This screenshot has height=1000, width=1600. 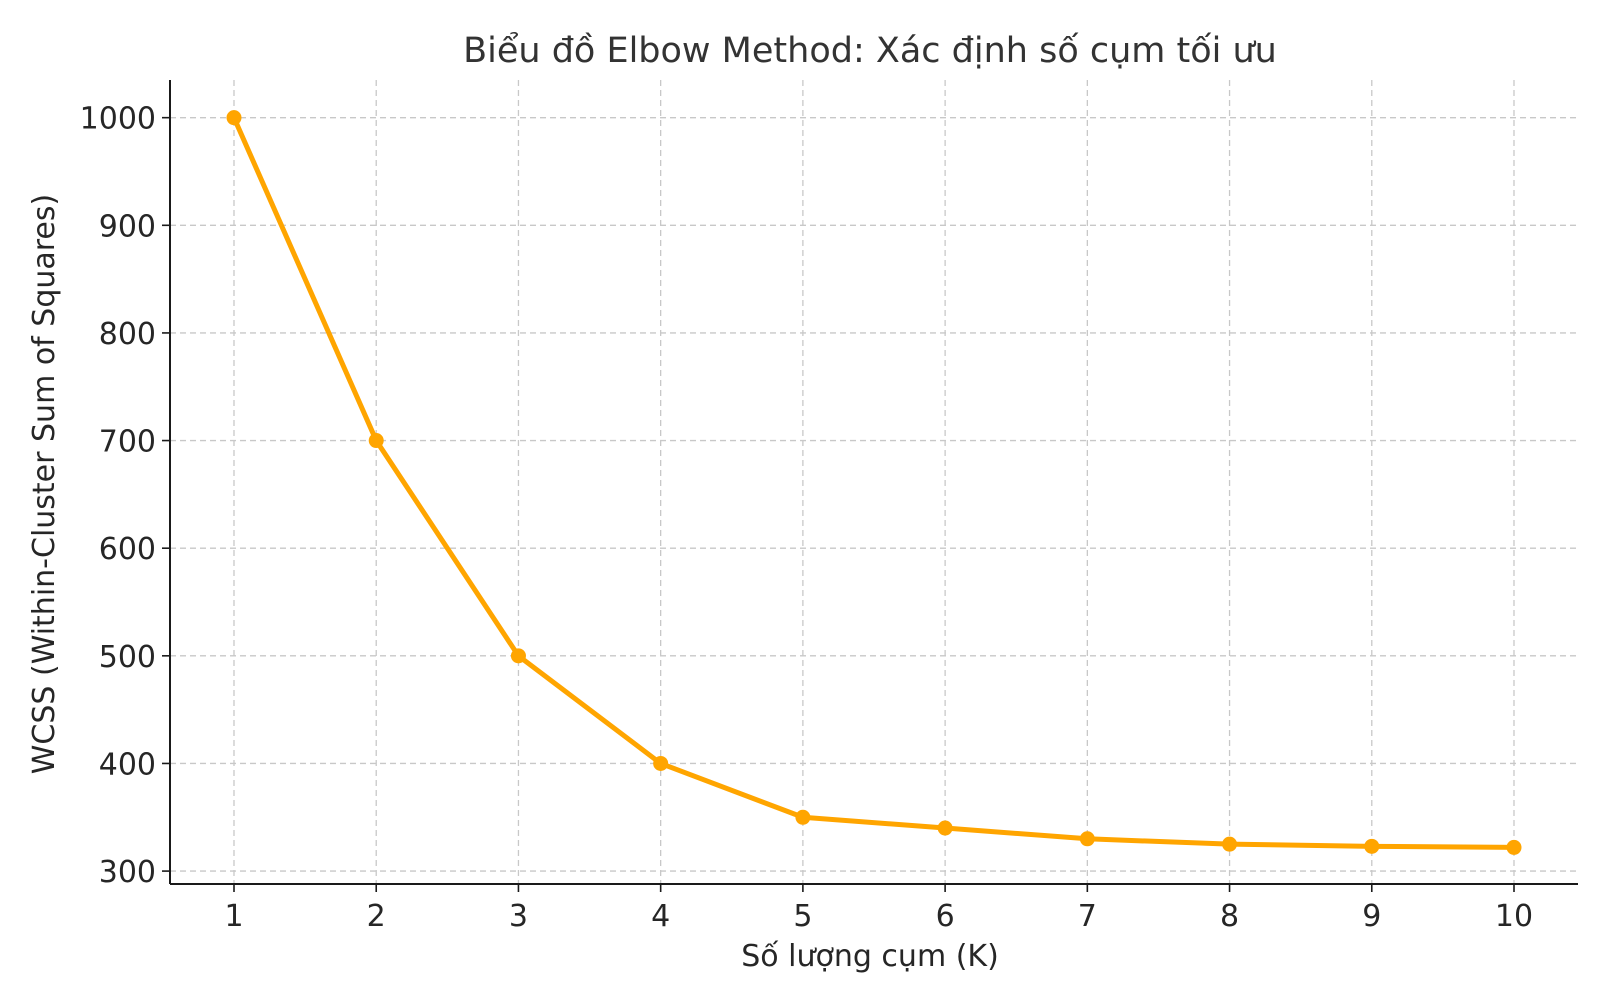 What do you see at coordinates (1087, 916) in the screenshot?
I see `x-tick-label: 7` at bounding box center [1087, 916].